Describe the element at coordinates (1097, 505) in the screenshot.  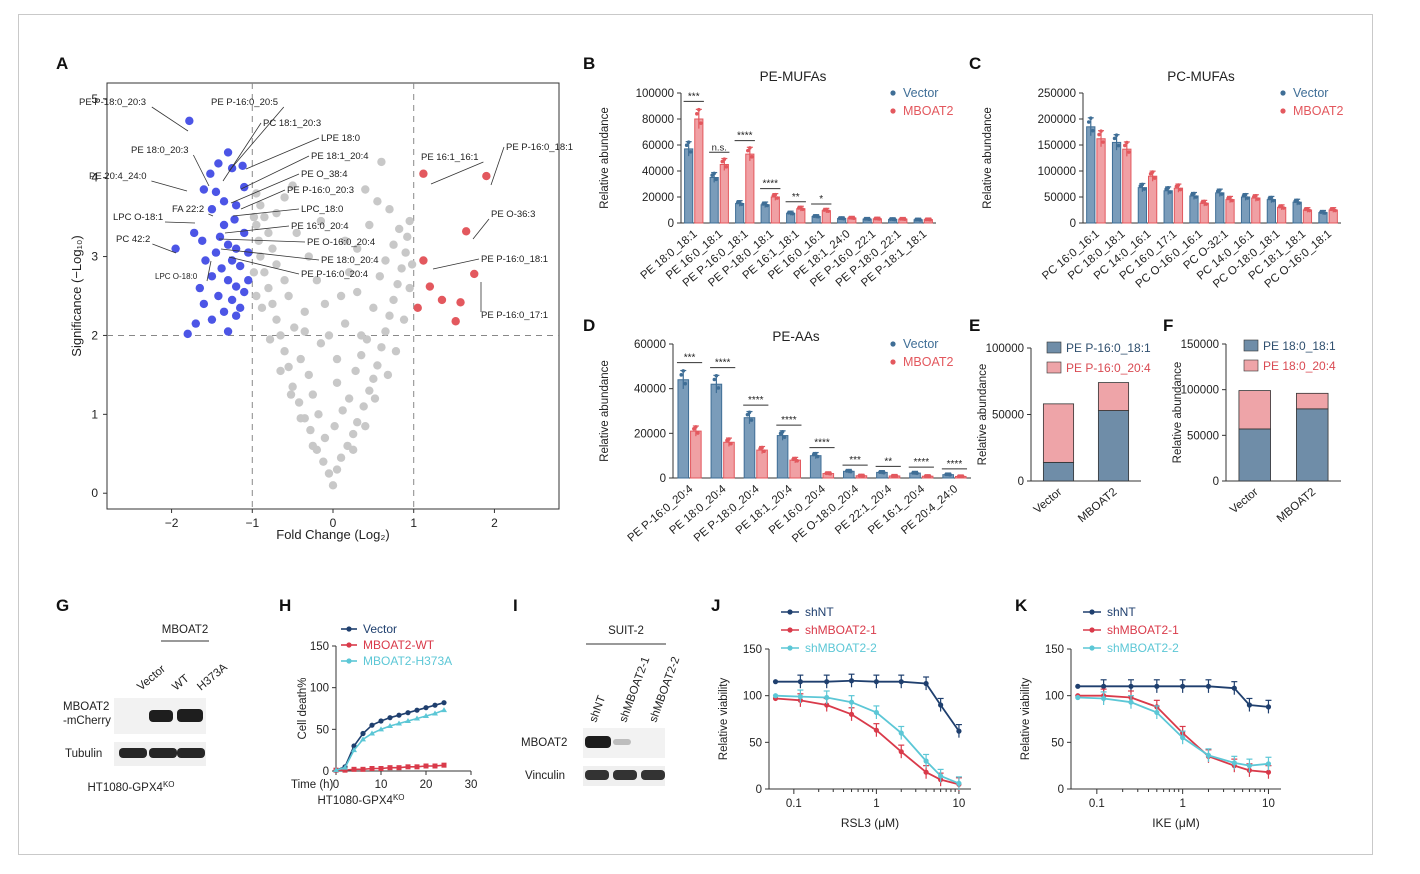
I see `x-tick-label: MBOAT2` at that location.